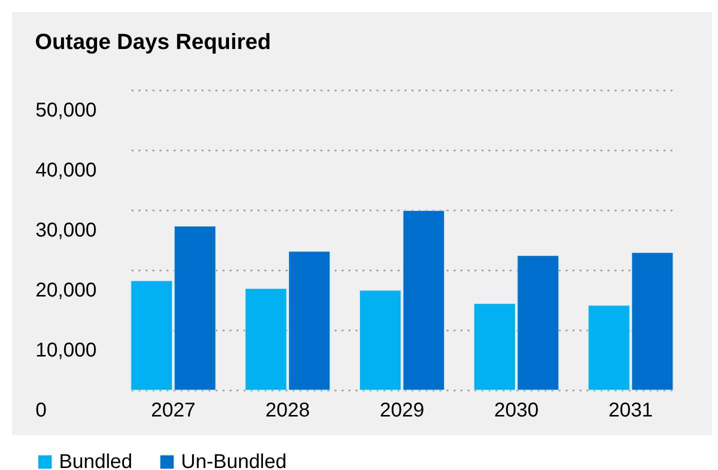  What do you see at coordinates (66, 231) in the screenshot?
I see `y-tick-label: 30,000` at bounding box center [66, 231].